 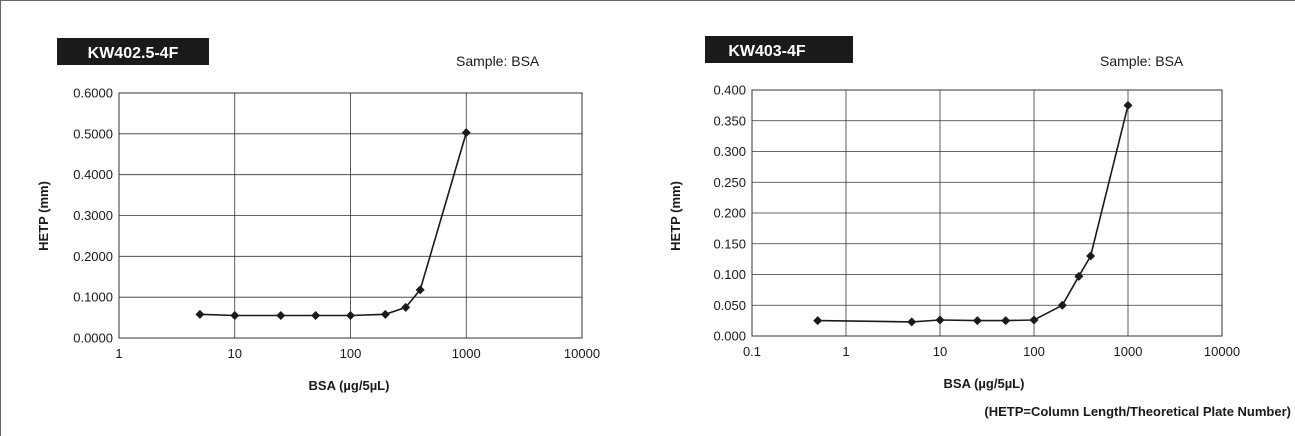 I want to click on chart-2-y-tick-label: 0.350, so click(x=729, y=120).